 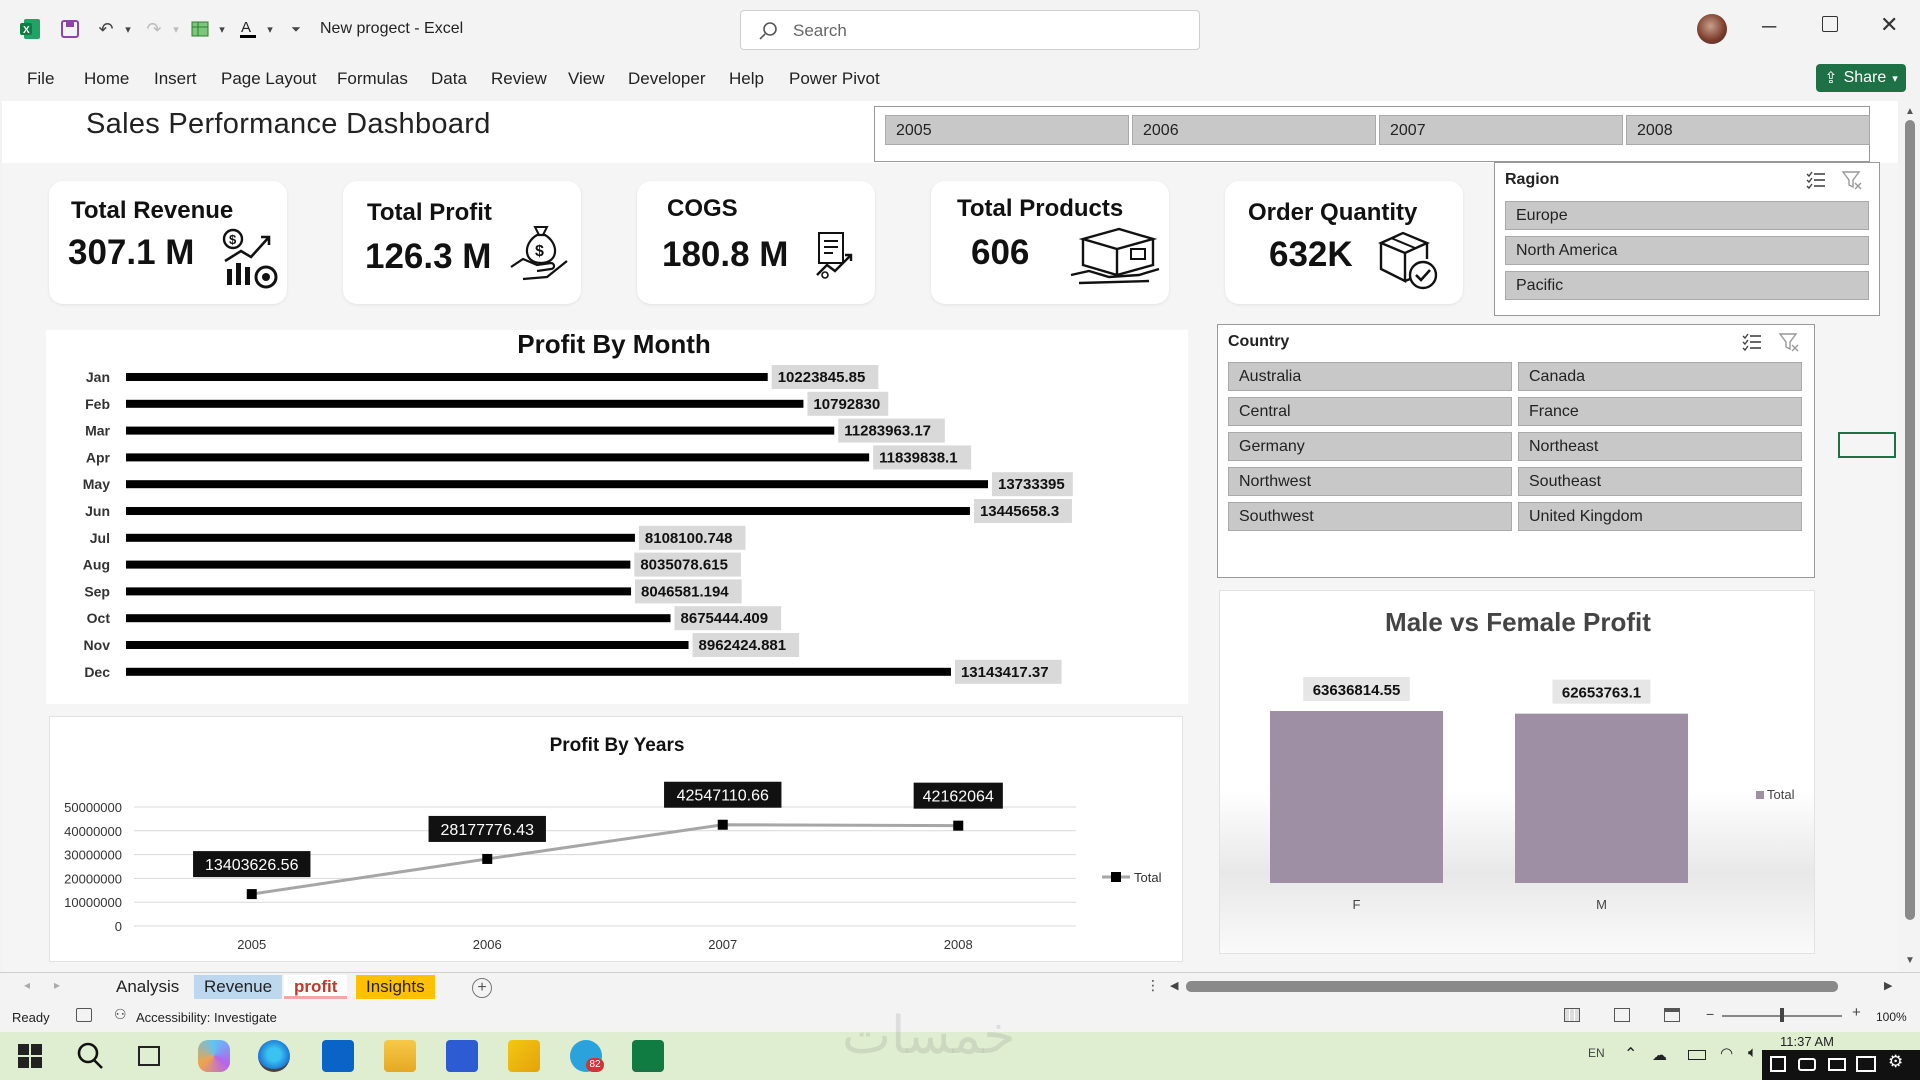 I want to click on sheet-tab-revenue: Revenue, so click(x=238, y=987).